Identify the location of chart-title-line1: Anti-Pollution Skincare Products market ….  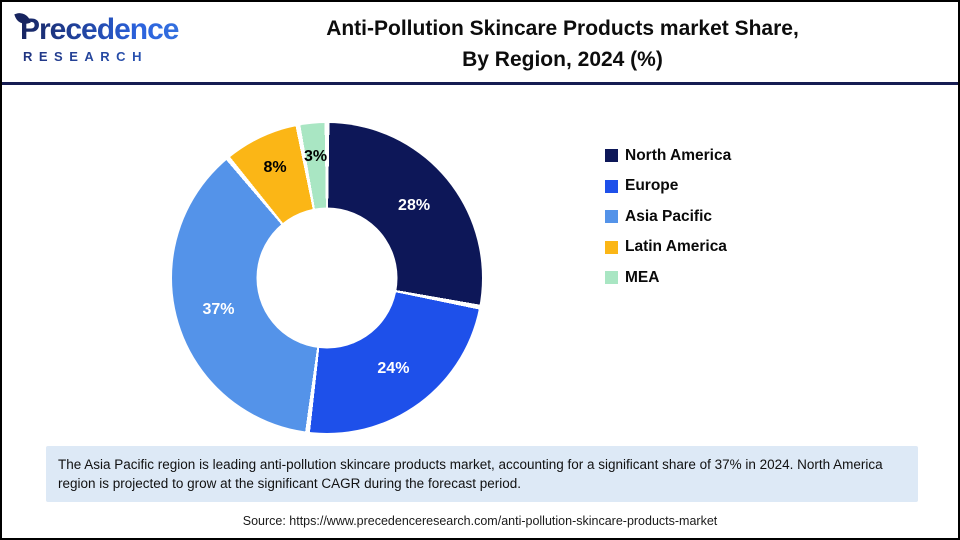
(562, 28).